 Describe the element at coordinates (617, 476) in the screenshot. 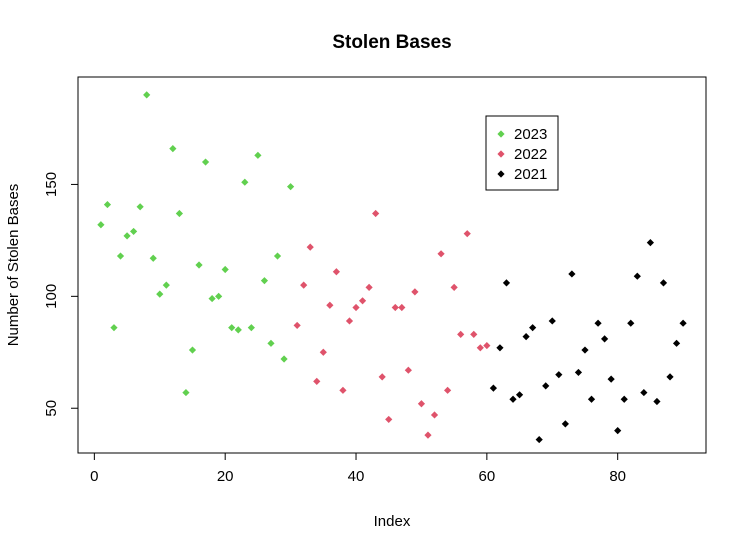

I see `x-tick-label: 80` at that location.